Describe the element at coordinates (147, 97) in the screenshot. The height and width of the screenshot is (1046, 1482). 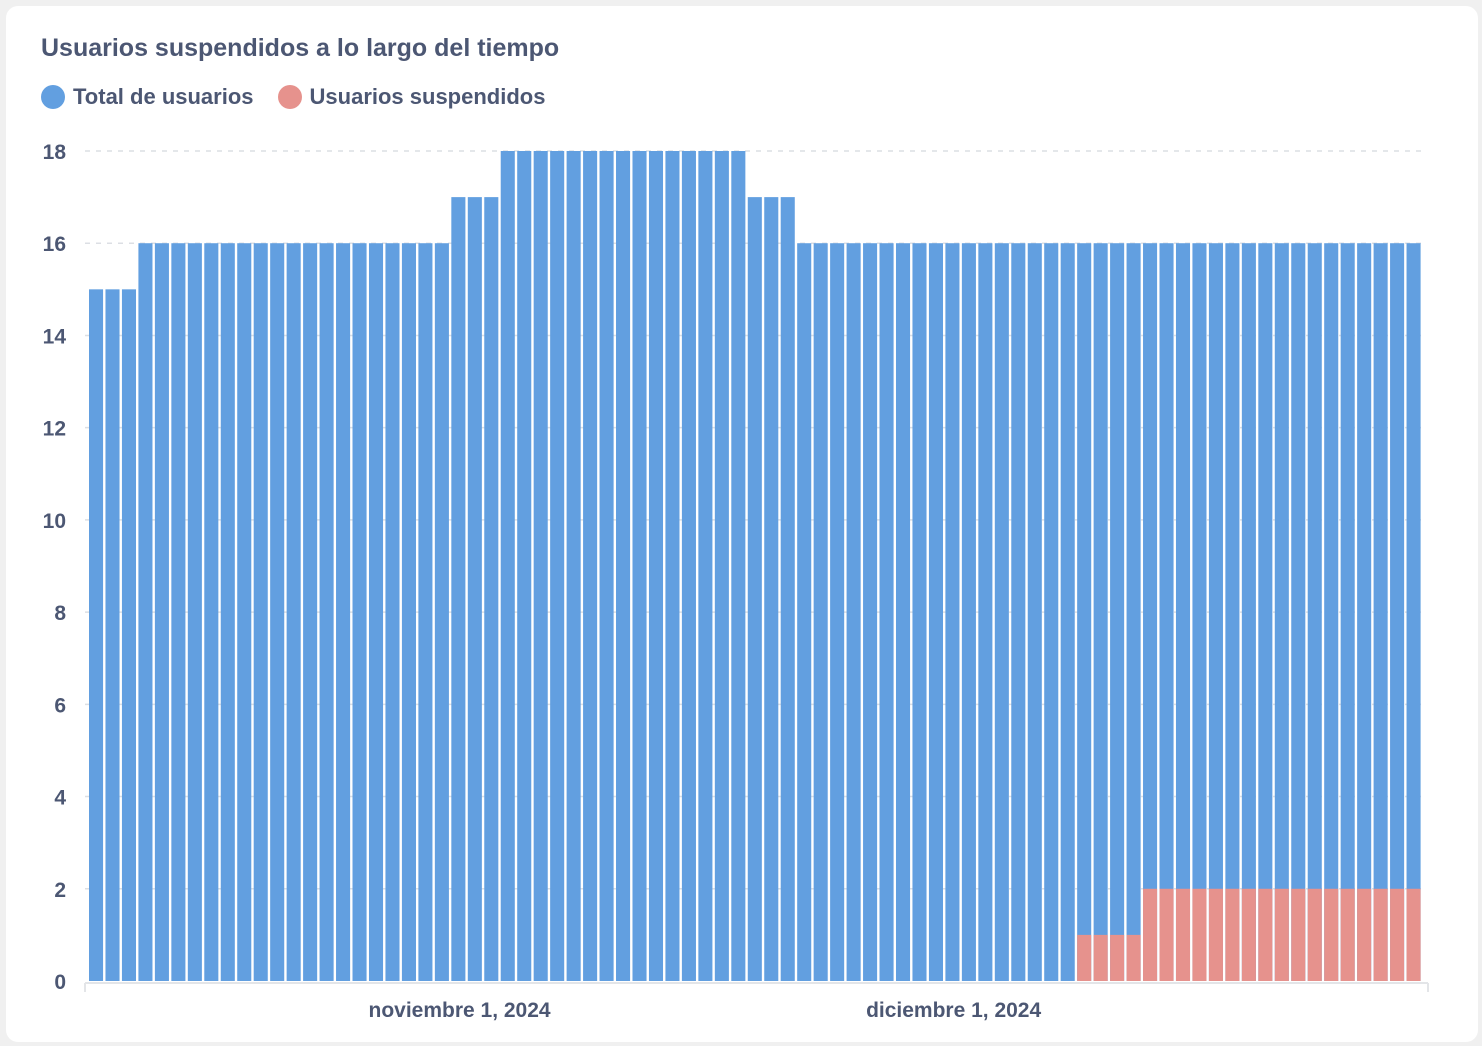
I see `legend-item-total: Total de usuarios` at that location.